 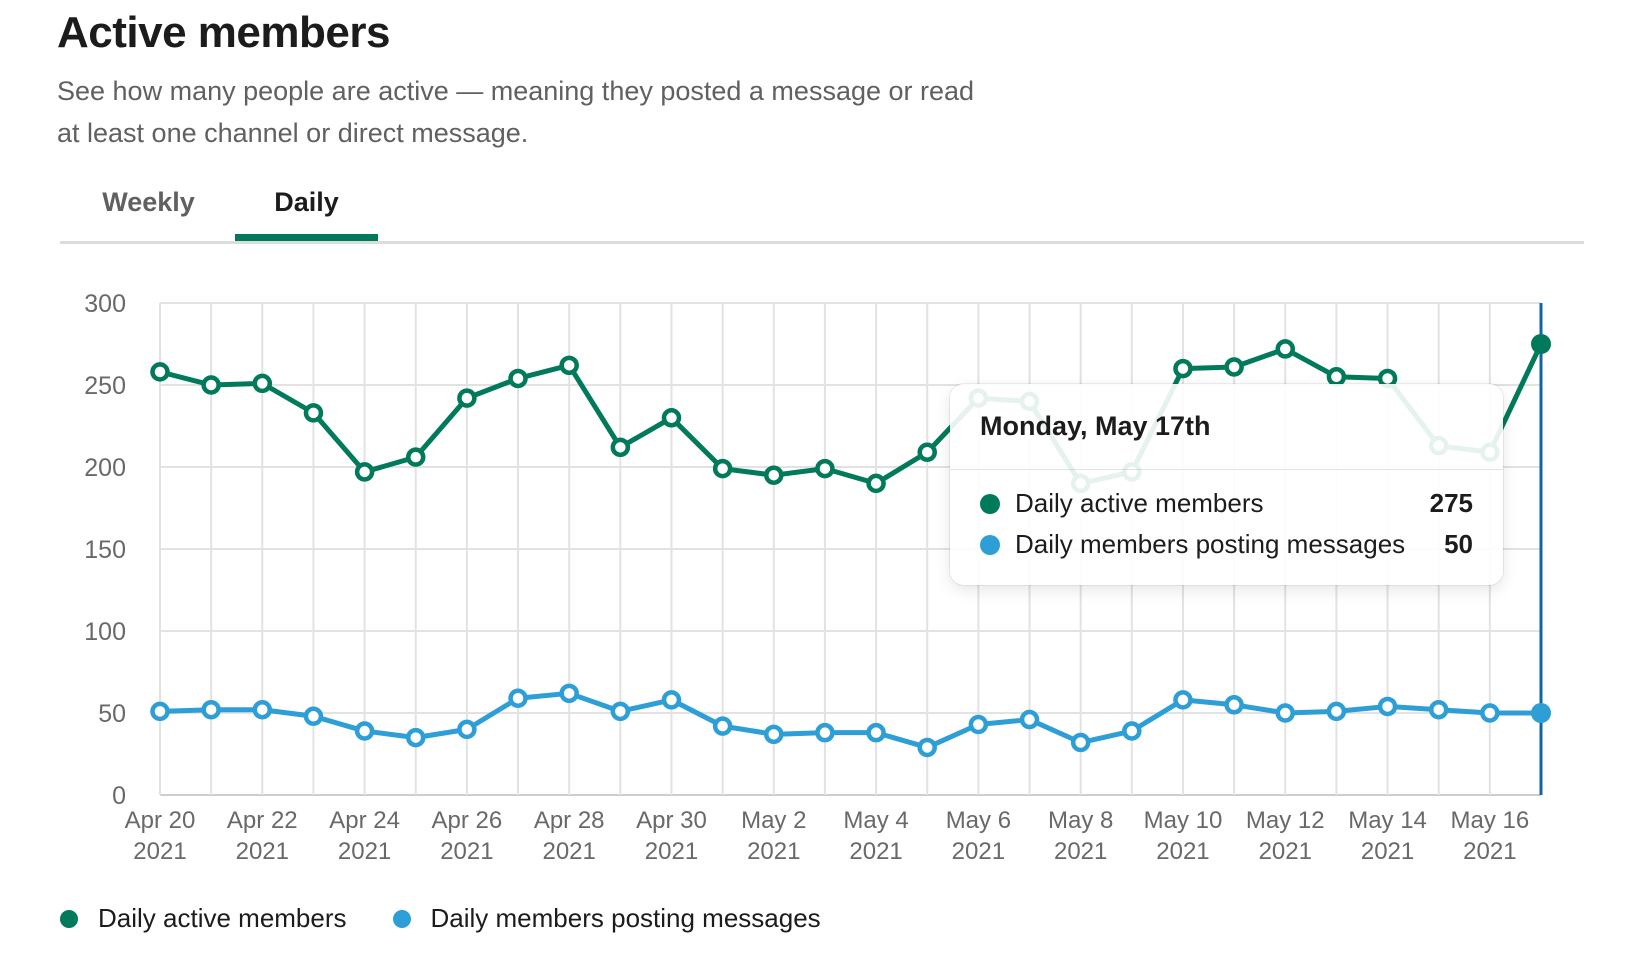 I want to click on tooltip-row-posting-members: Daily members posting messages 50, so click(x=1226, y=544).